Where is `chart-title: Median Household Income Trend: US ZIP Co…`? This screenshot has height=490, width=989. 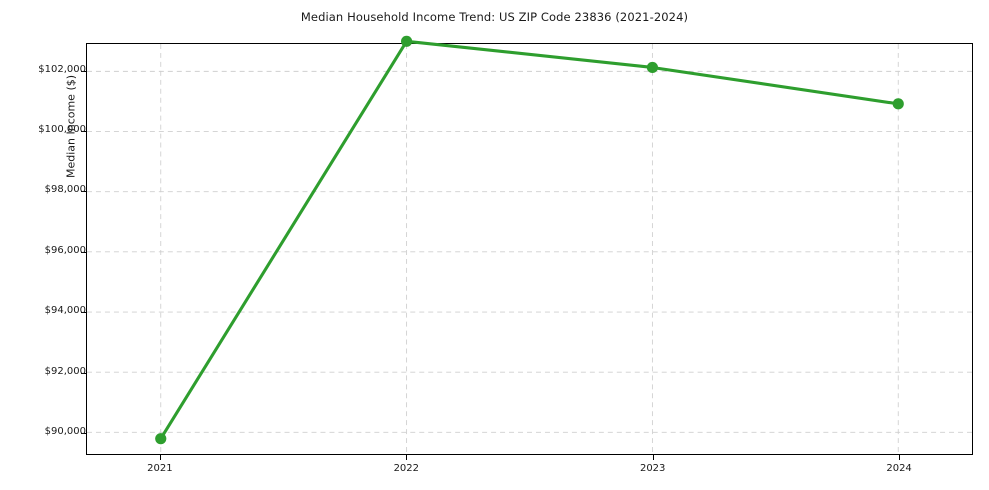 chart-title: Median Household Income Trend: US ZIP Co… is located at coordinates (494, 17).